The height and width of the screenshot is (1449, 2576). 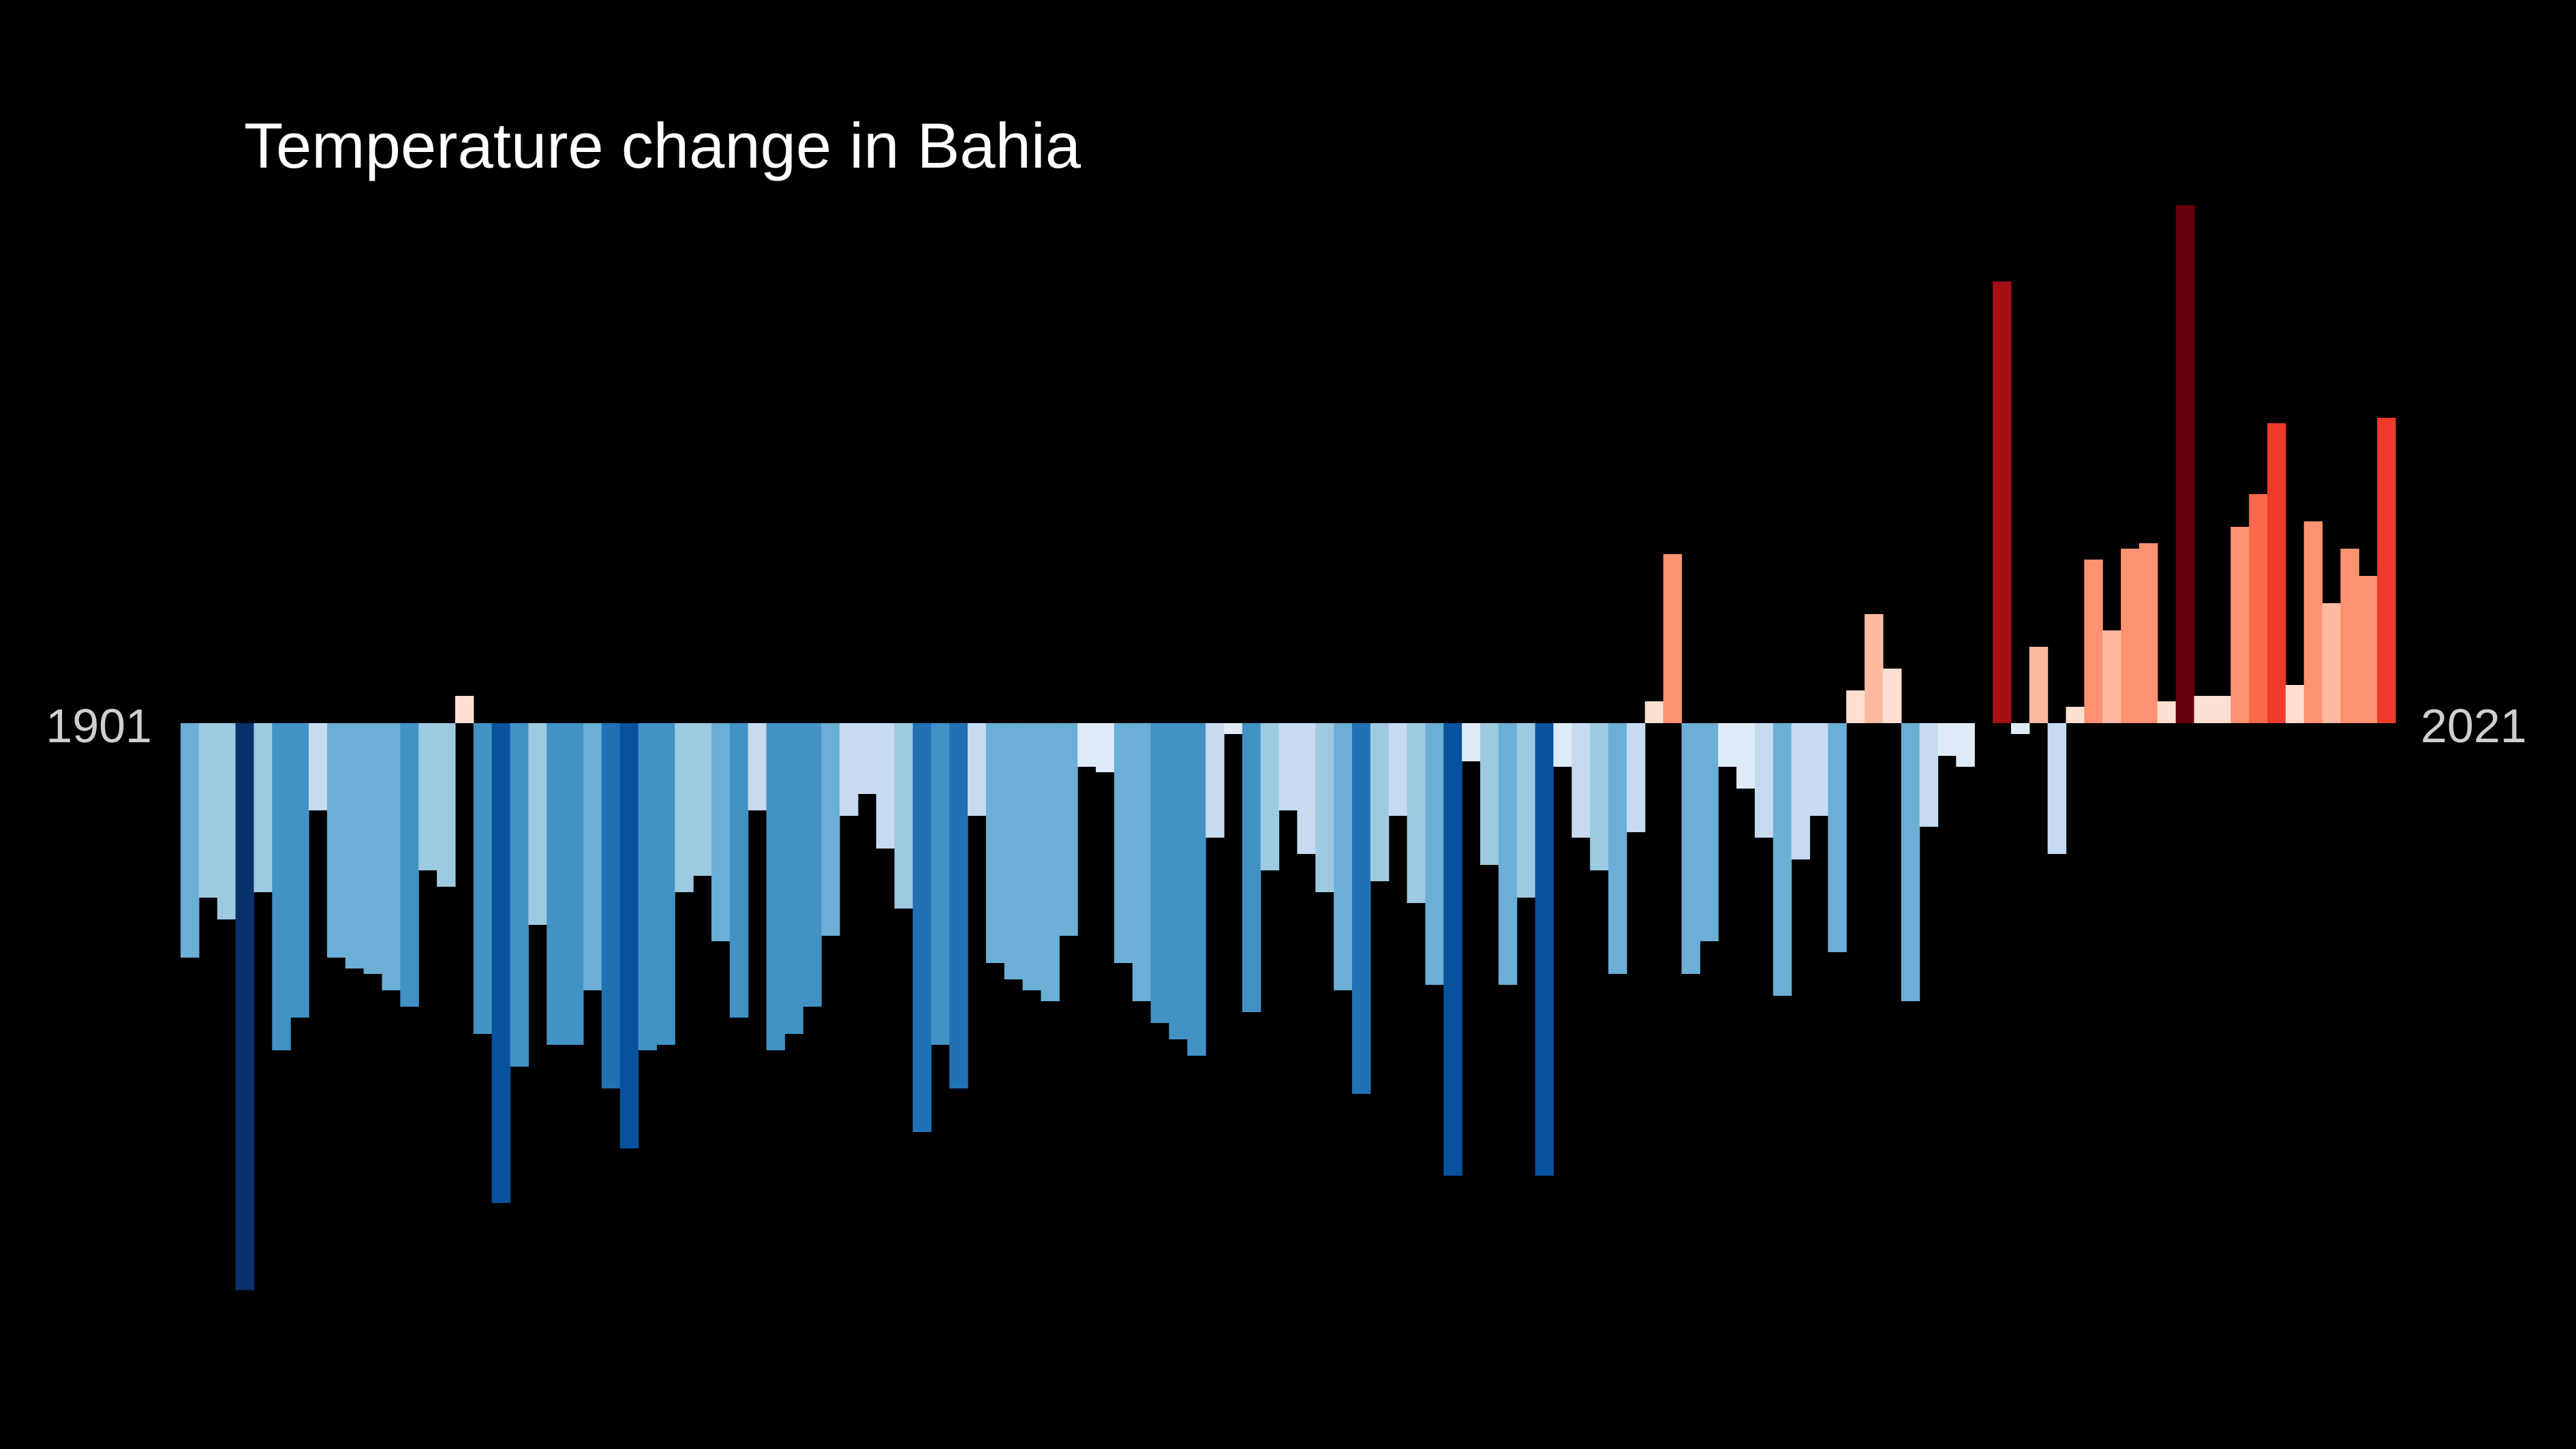 What do you see at coordinates (1031, 857) in the screenshot?
I see `bar-1947` at bounding box center [1031, 857].